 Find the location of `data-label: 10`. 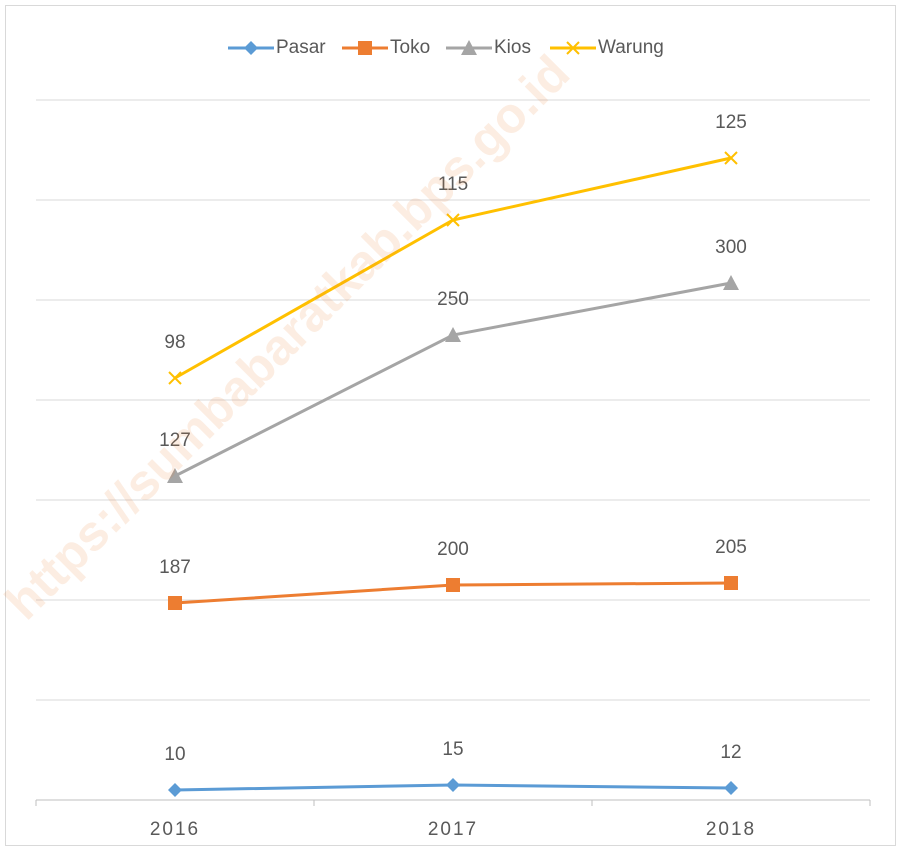

data-label: 10 is located at coordinates (174, 754).